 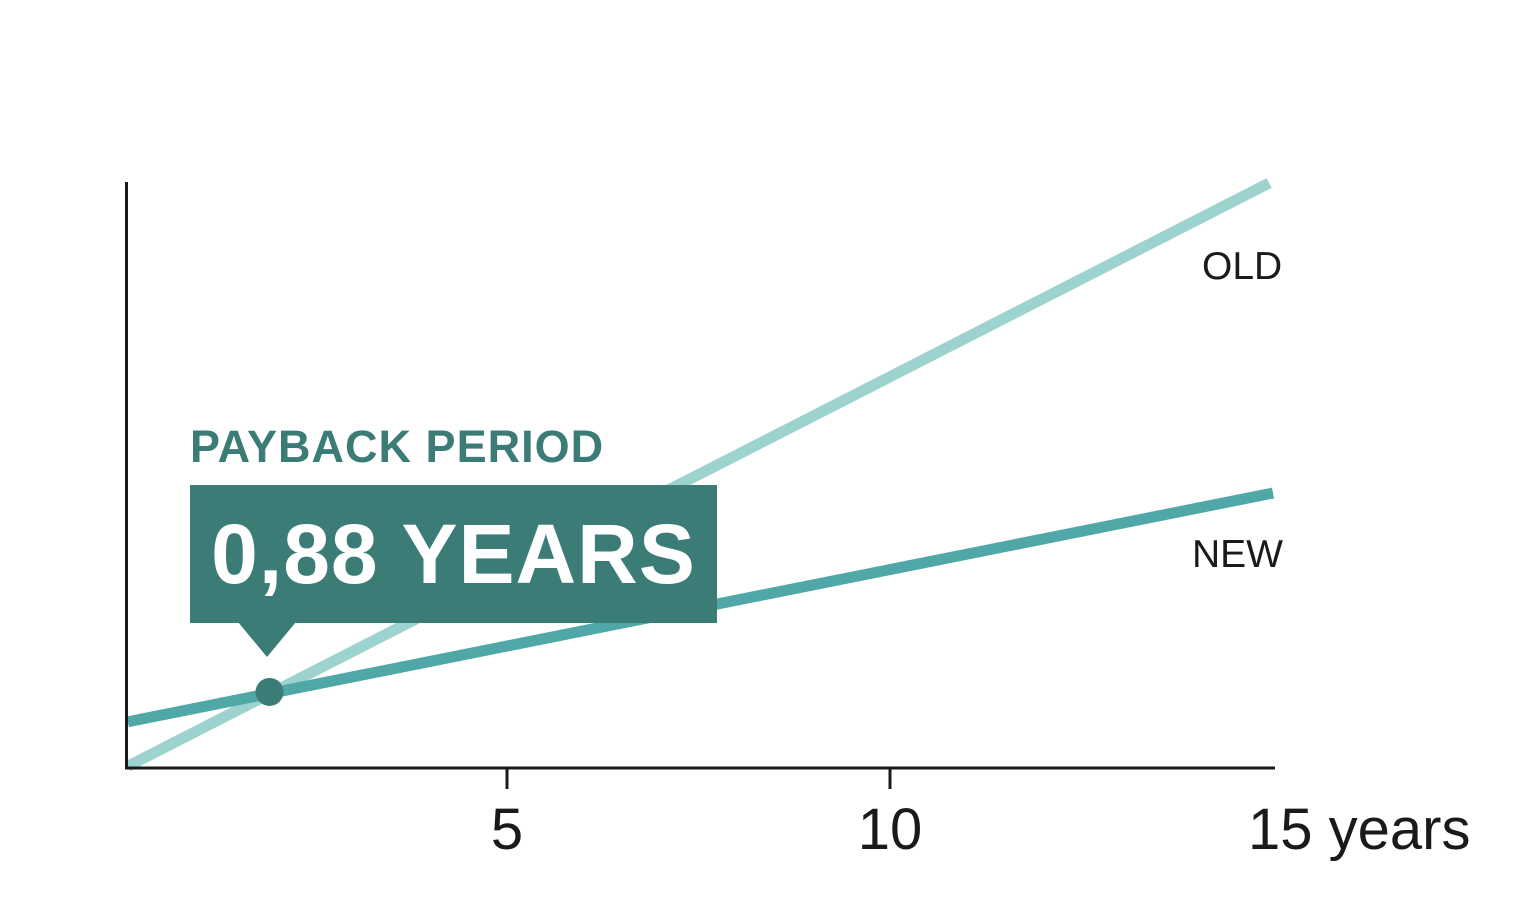 I want to click on intersection-dot, so click(x=269, y=691).